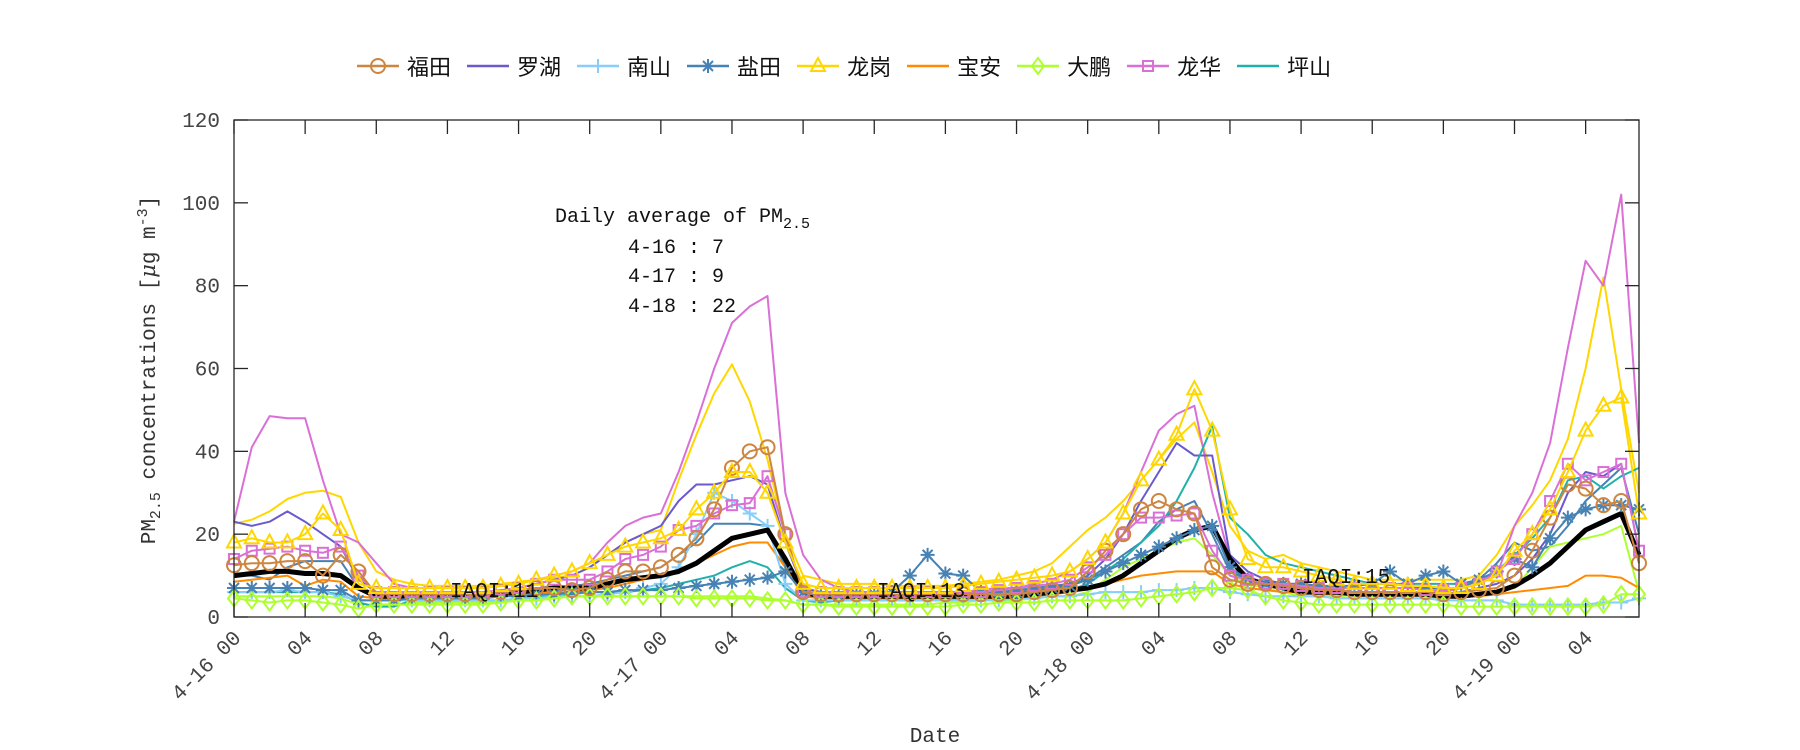 The height and width of the screenshot is (750, 1800). Describe the element at coordinates (682, 219) in the screenshot. I see `daily-average-title: Daily average of PM2.5` at that location.